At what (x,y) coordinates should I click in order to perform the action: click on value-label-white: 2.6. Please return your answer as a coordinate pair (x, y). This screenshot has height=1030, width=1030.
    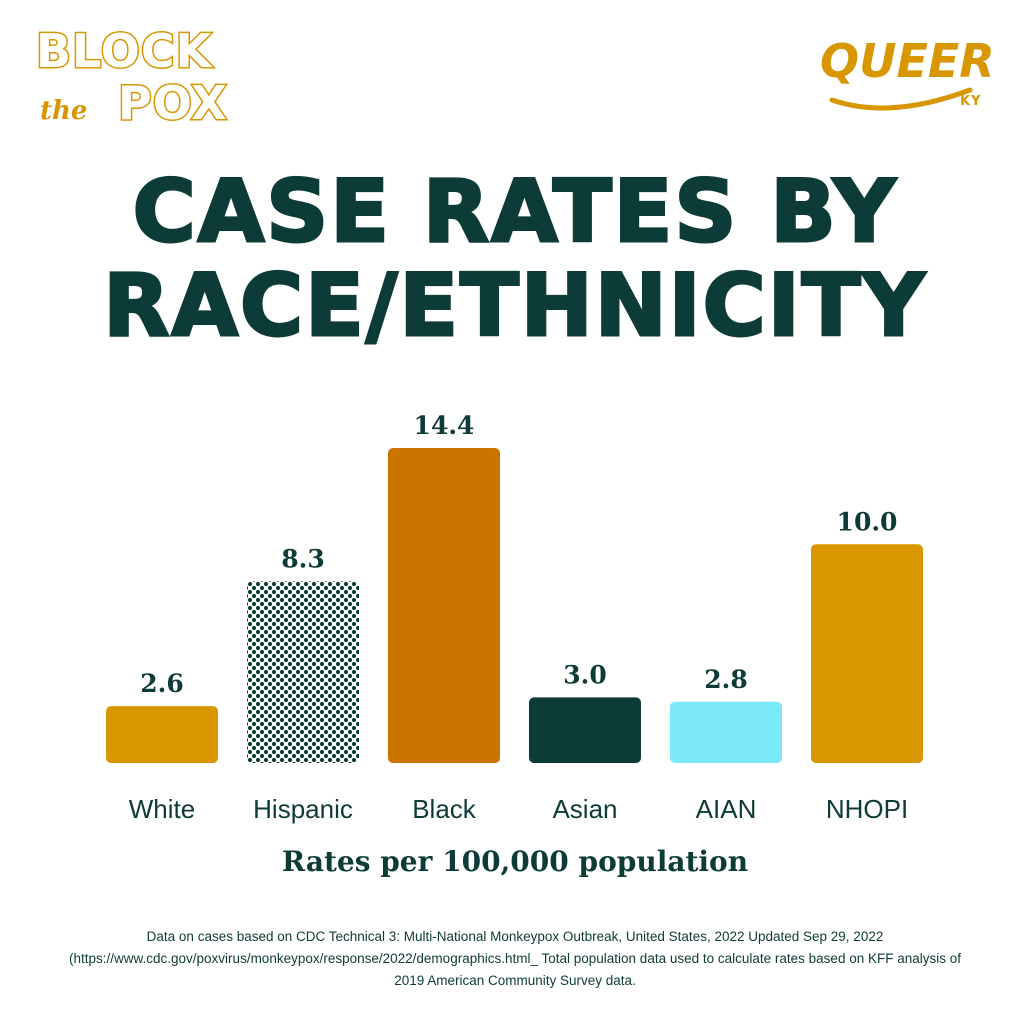
    Looking at the image, I should click on (162, 683).